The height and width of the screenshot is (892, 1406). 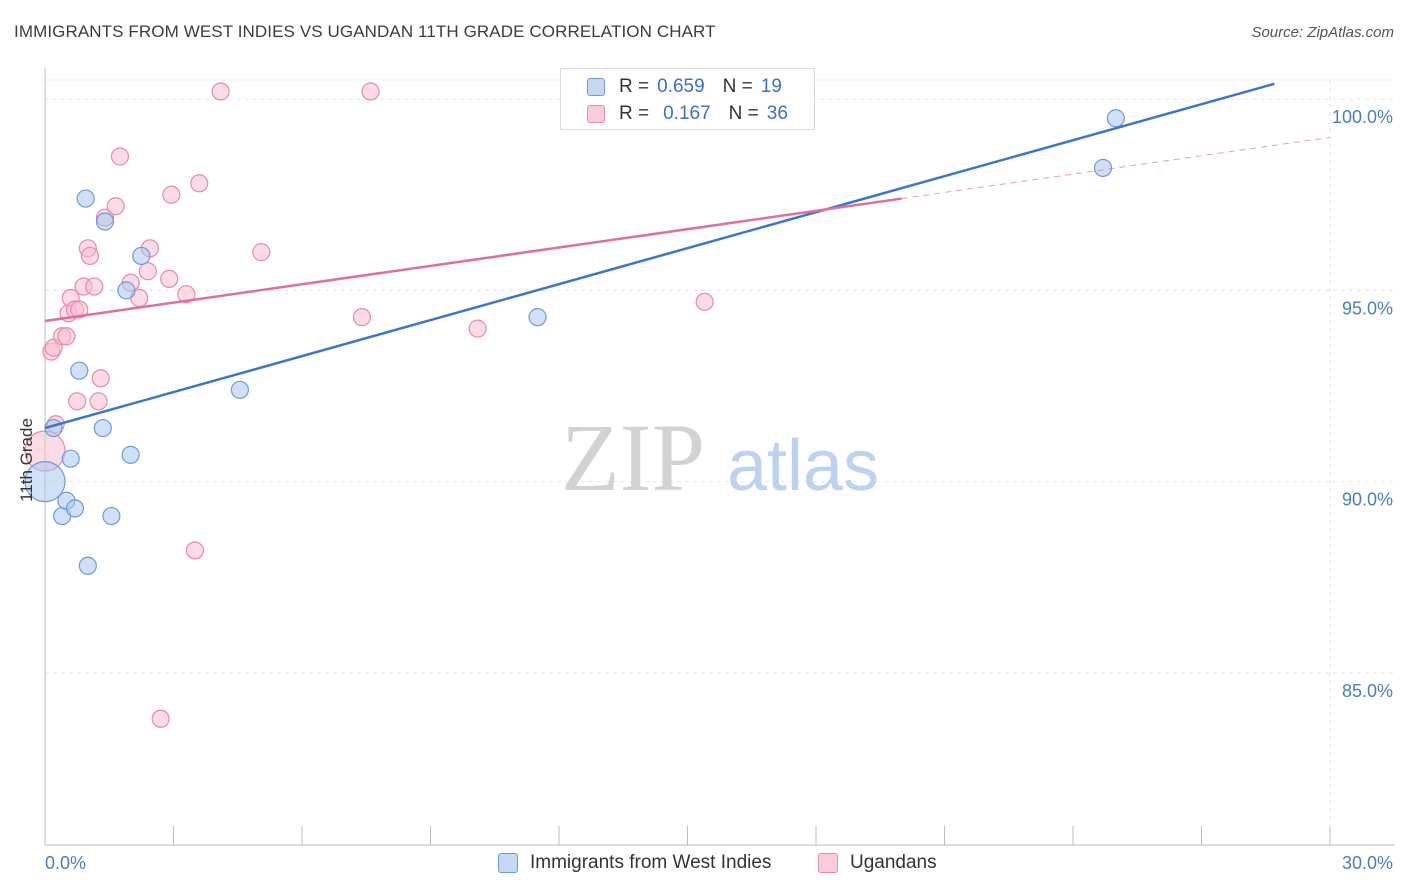 What do you see at coordinates (1367, 863) in the screenshot?
I see `x-tick-label-max: 30.0%` at bounding box center [1367, 863].